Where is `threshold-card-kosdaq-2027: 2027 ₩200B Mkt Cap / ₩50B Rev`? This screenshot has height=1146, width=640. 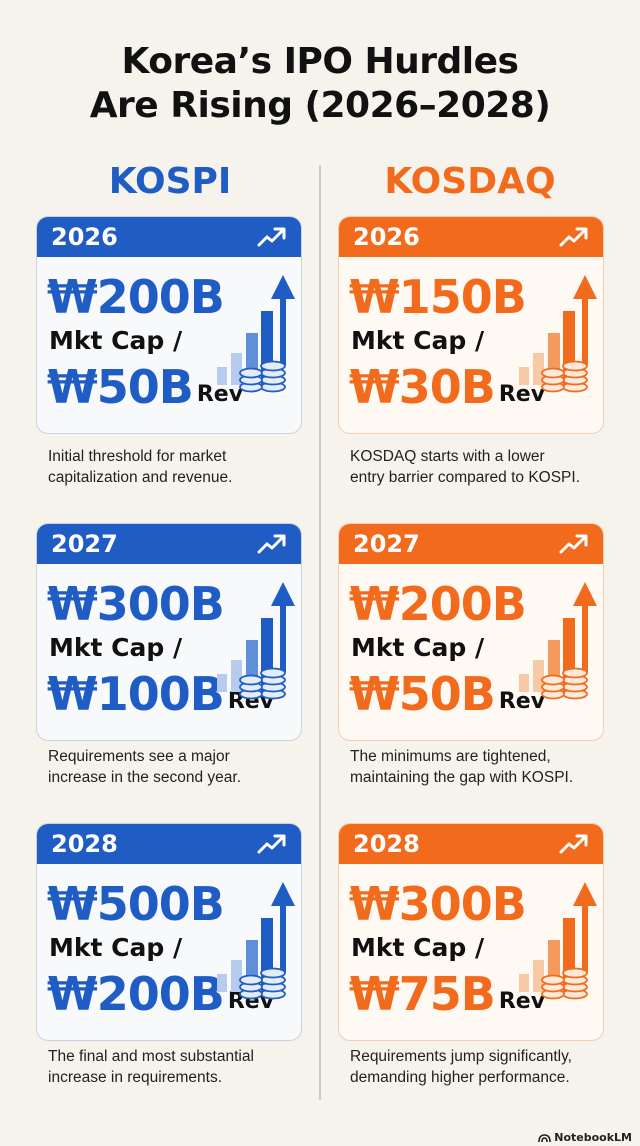 threshold-card-kosdaq-2027: 2027 ₩200B Mkt Cap / ₩50B Rev is located at coordinates (471, 632).